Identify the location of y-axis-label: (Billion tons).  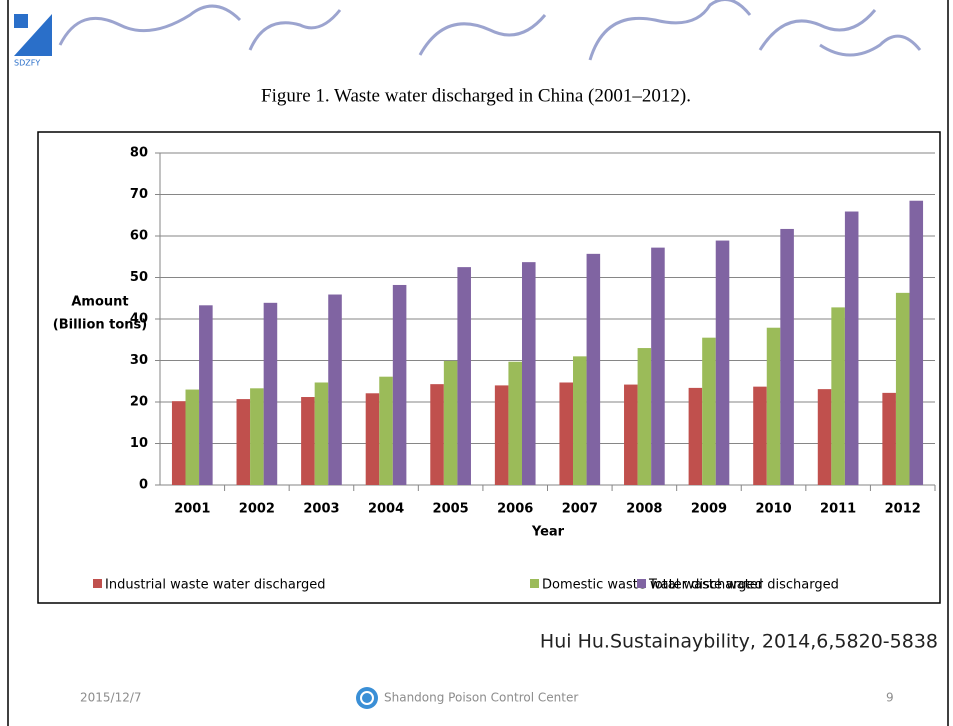
(100, 325).